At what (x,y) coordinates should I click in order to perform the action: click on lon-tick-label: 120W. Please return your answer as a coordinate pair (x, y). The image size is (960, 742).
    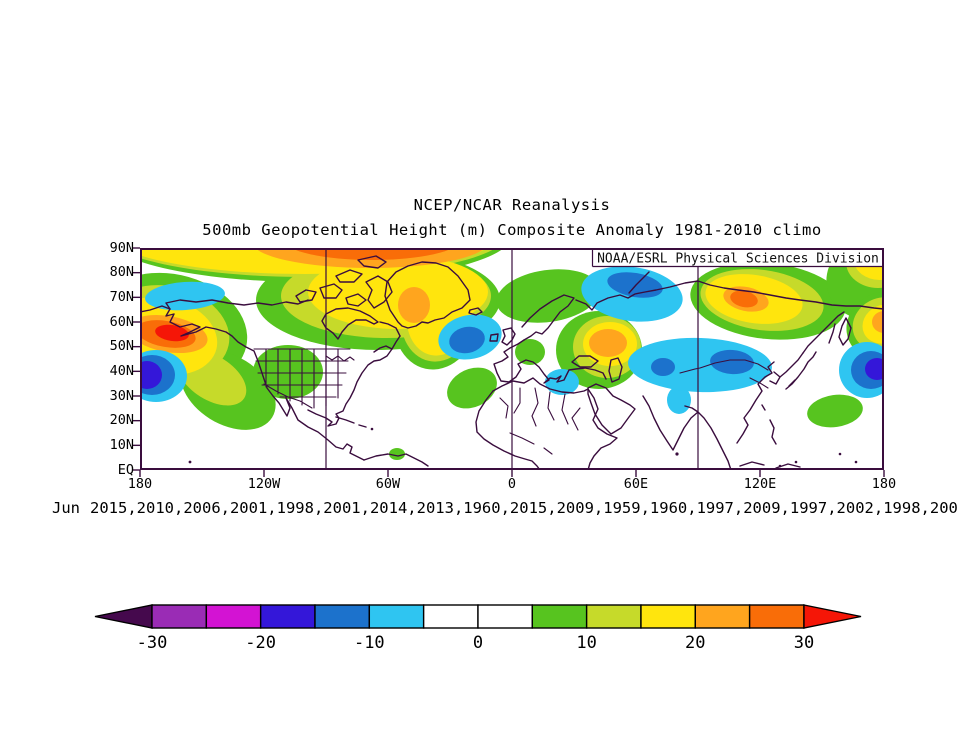
    Looking at the image, I should click on (264, 484).